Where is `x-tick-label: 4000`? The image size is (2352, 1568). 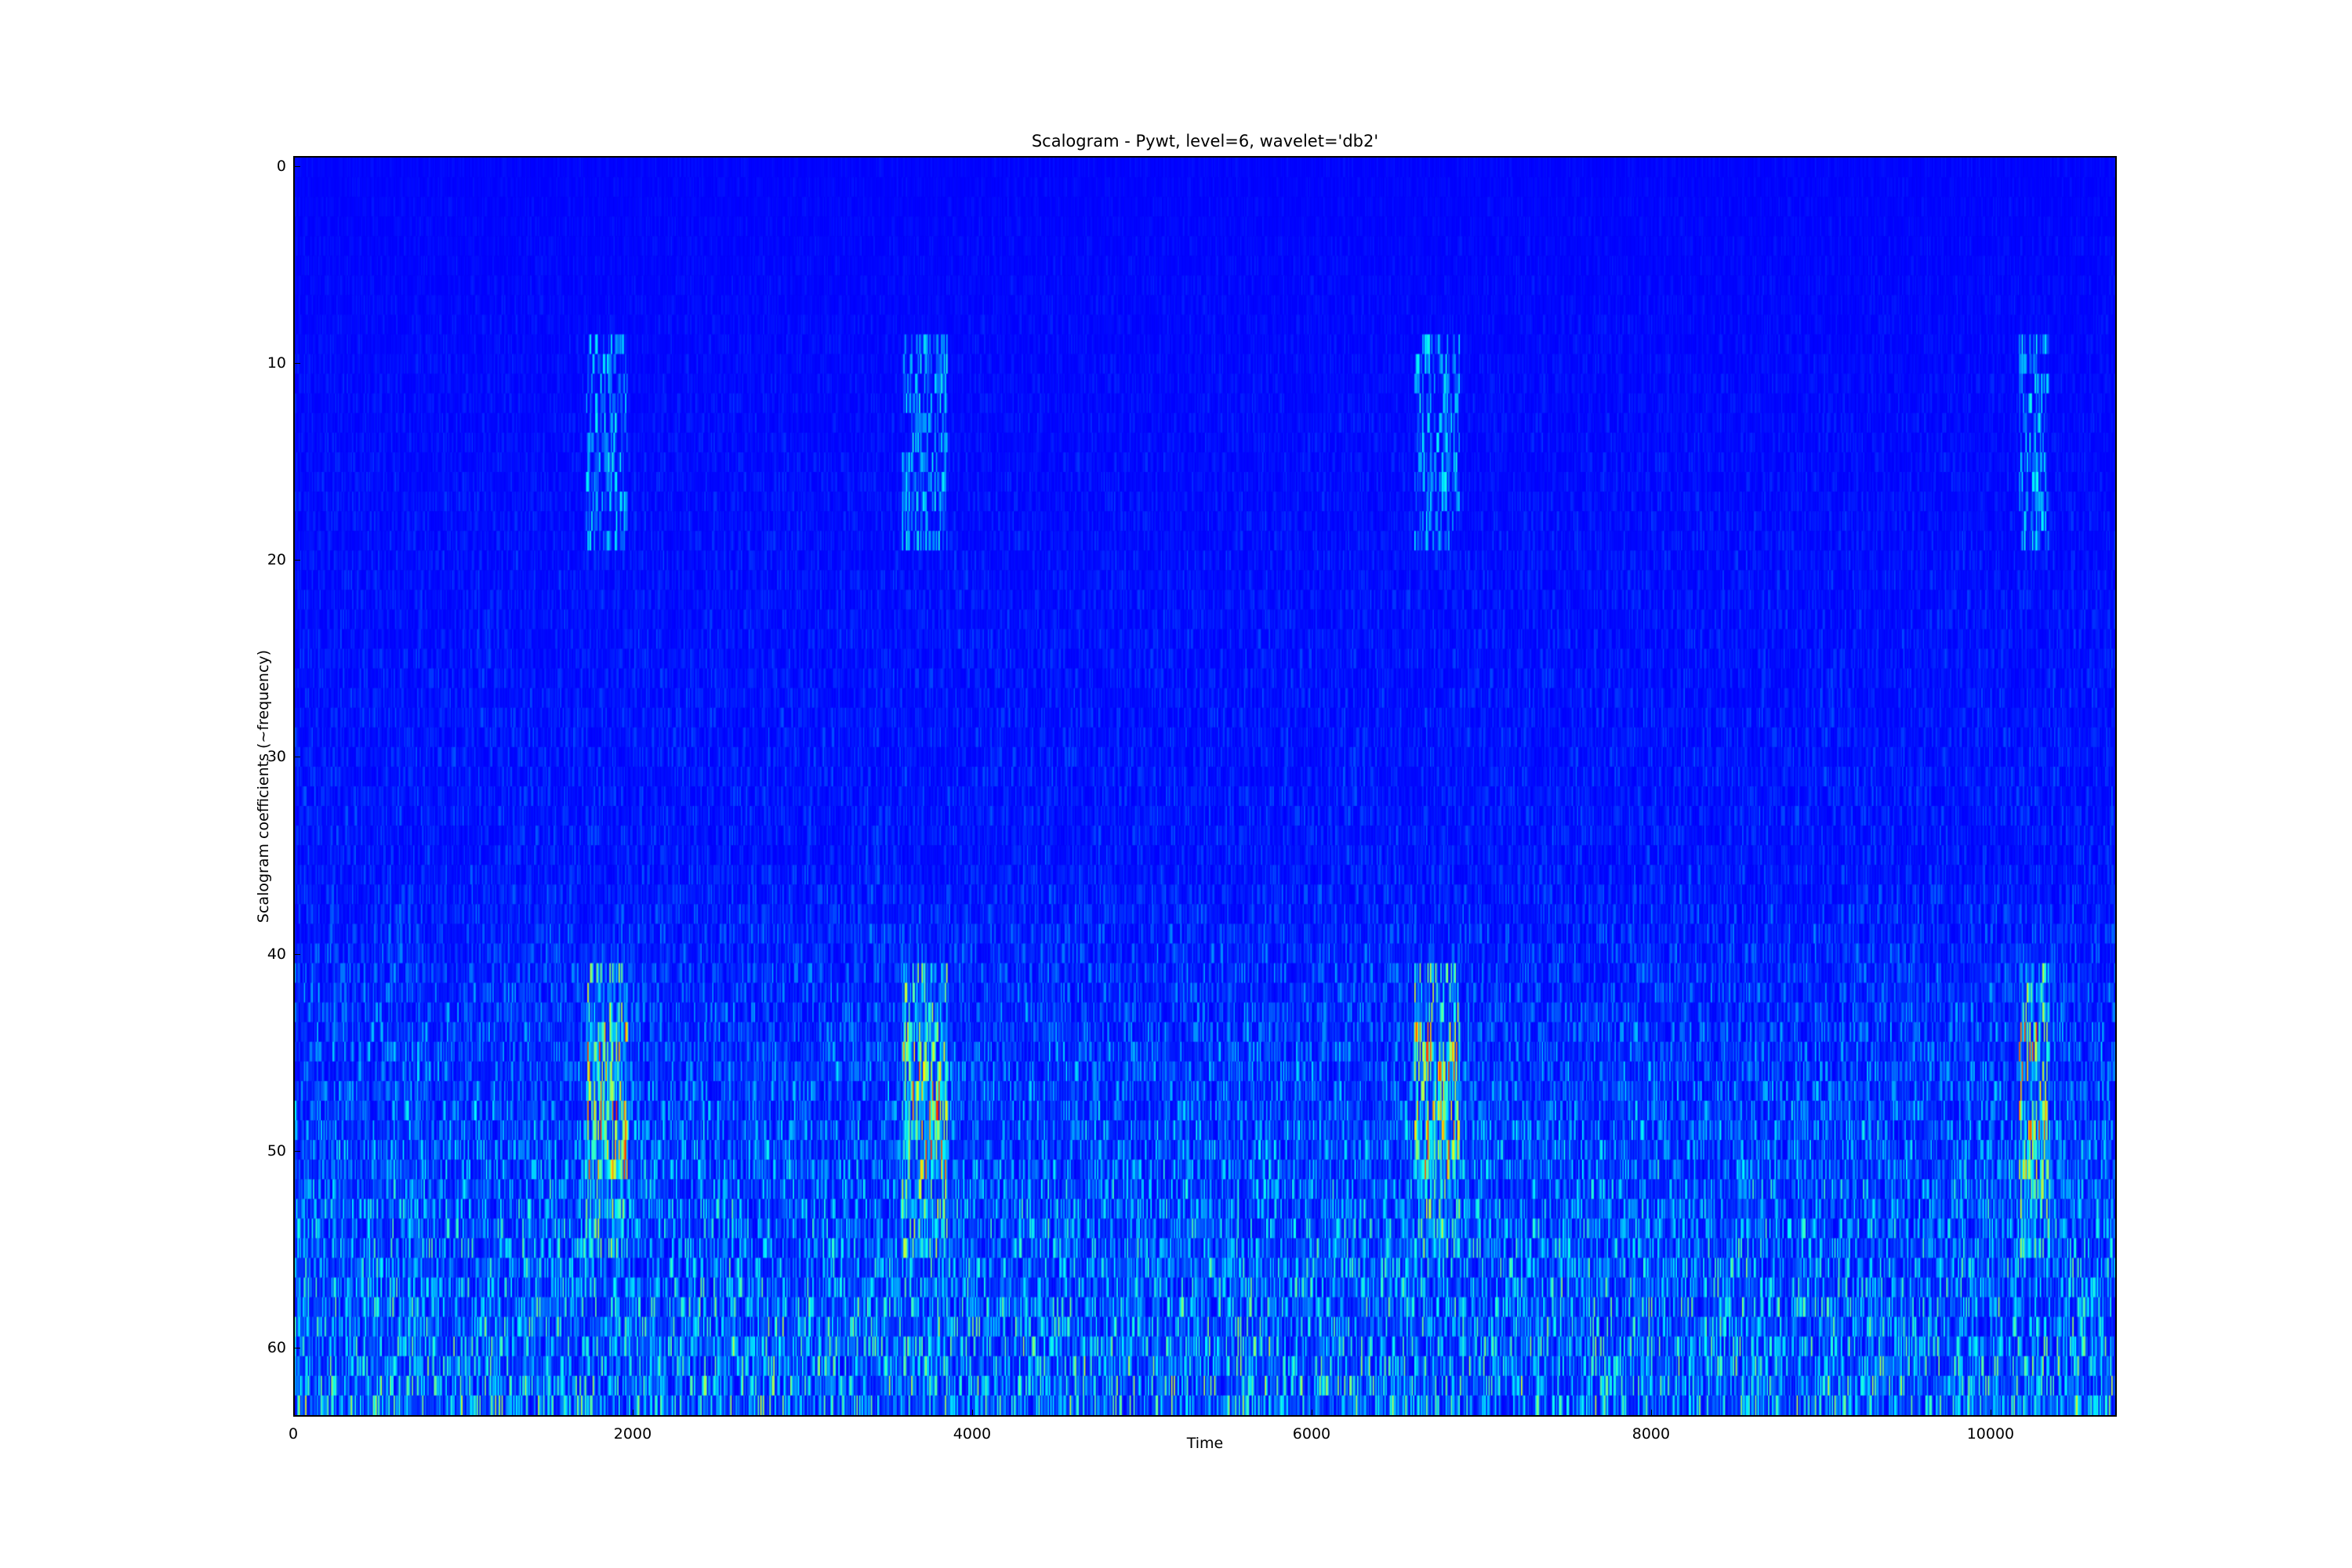
x-tick-label: 4000 is located at coordinates (972, 1434).